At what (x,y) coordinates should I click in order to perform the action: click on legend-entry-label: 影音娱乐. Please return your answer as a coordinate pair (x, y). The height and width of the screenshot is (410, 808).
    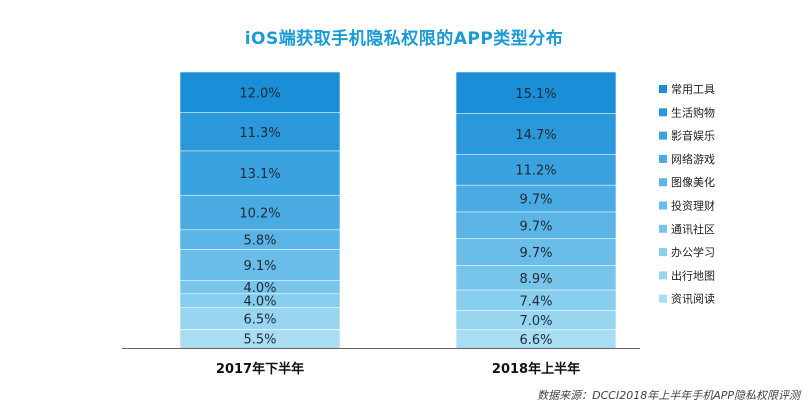
    Looking at the image, I should click on (693, 136).